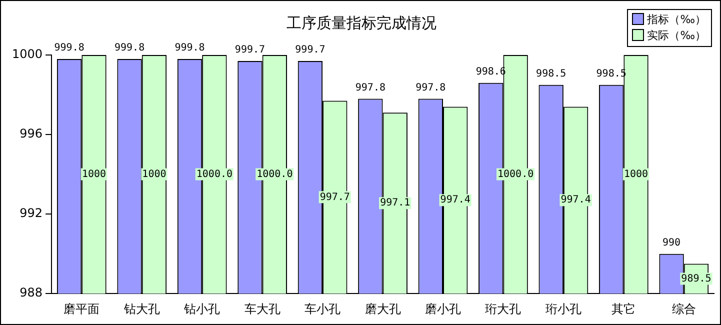  What do you see at coordinates (551, 74) in the screenshot?
I see `data-label: 998.5` at bounding box center [551, 74].